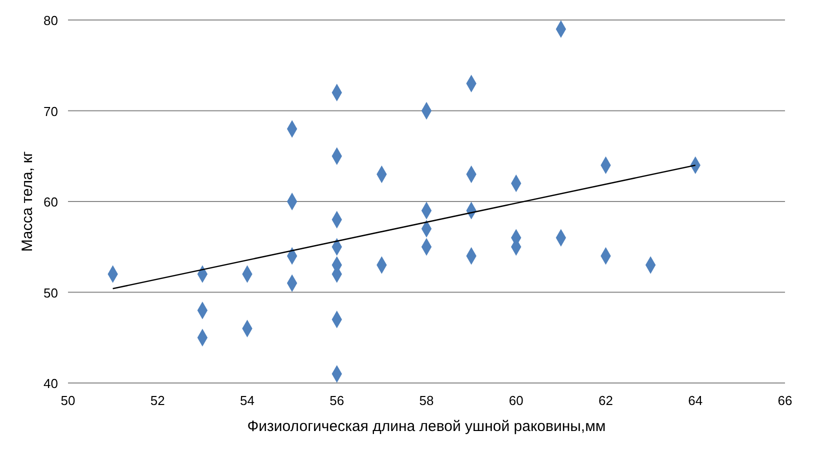 This screenshot has width=813, height=463. Describe the element at coordinates (51, 20) in the screenshot. I see `y-tick-label: 80` at that location.